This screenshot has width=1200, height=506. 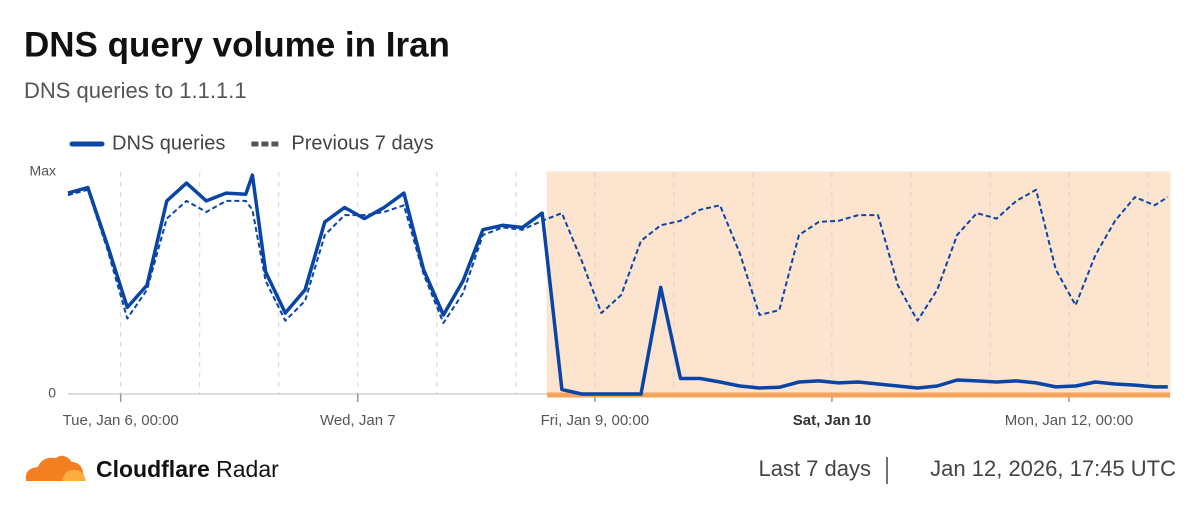 What do you see at coordinates (247, 469) in the screenshot?
I see `product-name: Radar` at bounding box center [247, 469].